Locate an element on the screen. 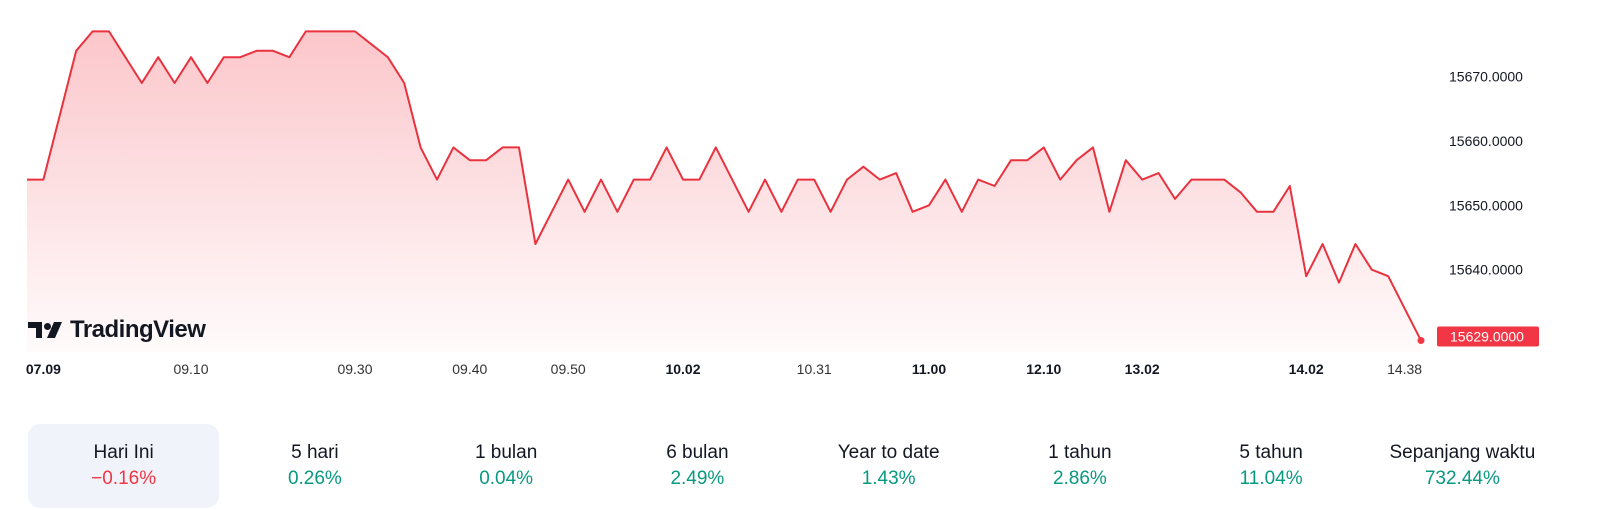 Image resolution: width=1600 pixels, height=510 pixels. y-tick-label: 15640.0000 is located at coordinates (1486, 270).